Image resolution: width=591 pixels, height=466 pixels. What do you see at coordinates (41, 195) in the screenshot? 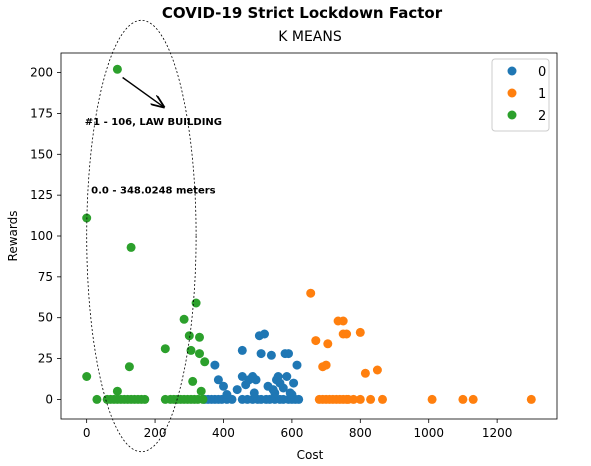
I see `y-tick-label: 125` at bounding box center [41, 195].